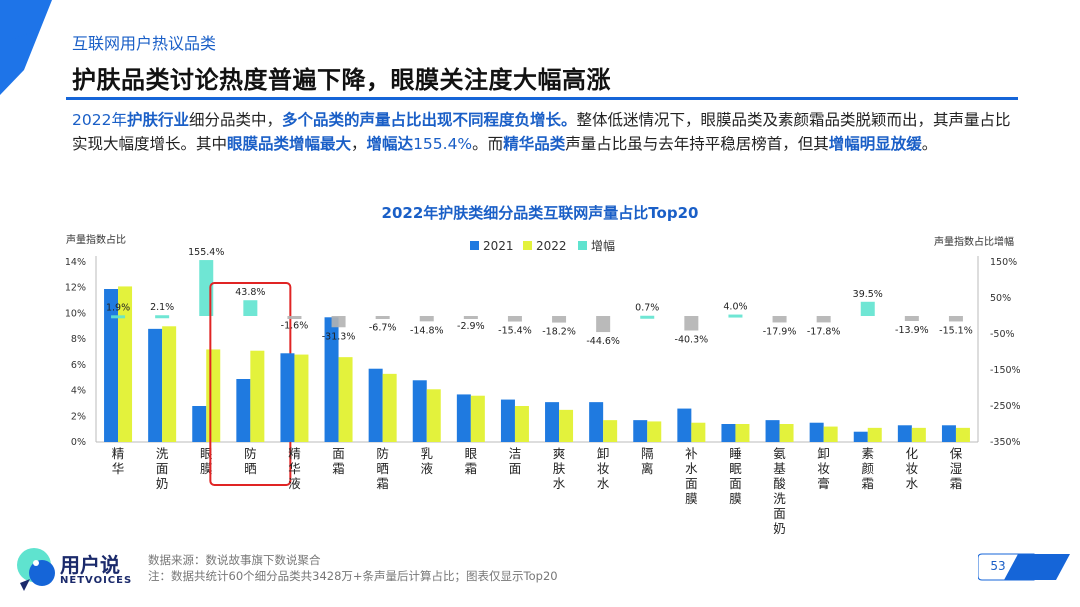  I want to click on chart-title: 2022年护肤类细分品类互联网声量占比Top20, so click(540, 213).